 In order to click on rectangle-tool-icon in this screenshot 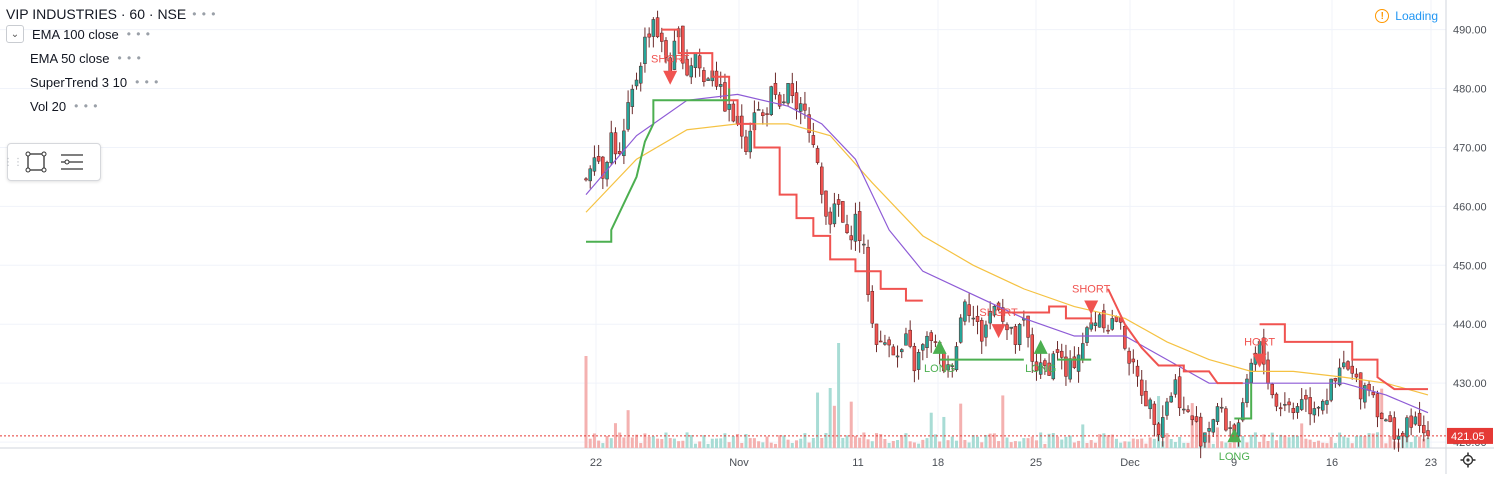, I will do `click(36, 162)`.